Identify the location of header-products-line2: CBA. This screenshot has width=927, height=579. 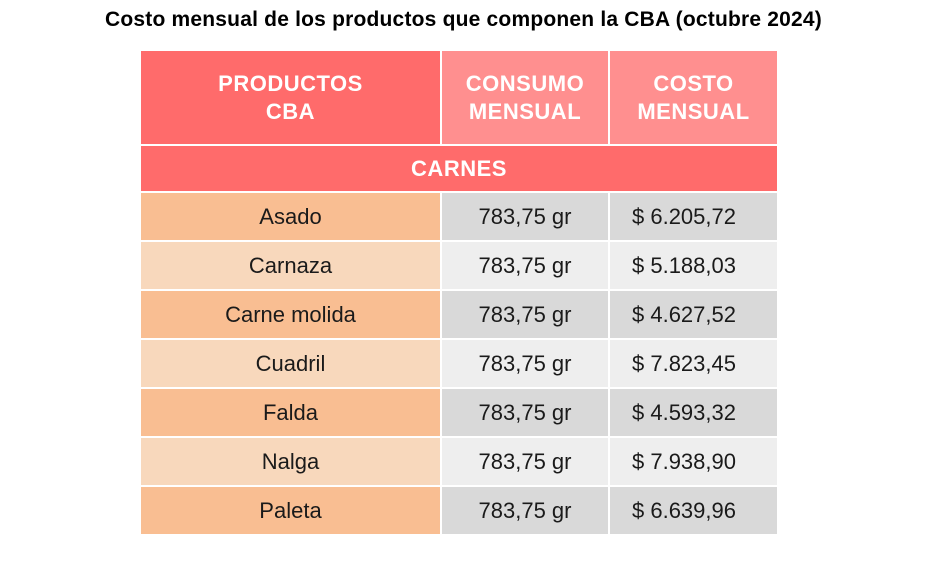
(290, 111).